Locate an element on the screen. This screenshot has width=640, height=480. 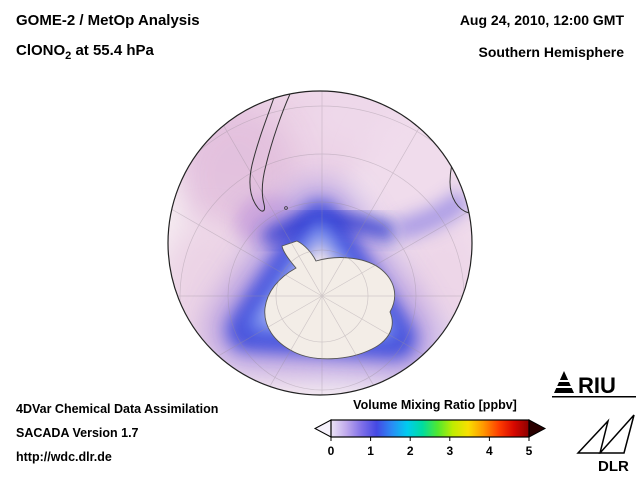
colorbar-tick-label: 1 is located at coordinates (370, 451).